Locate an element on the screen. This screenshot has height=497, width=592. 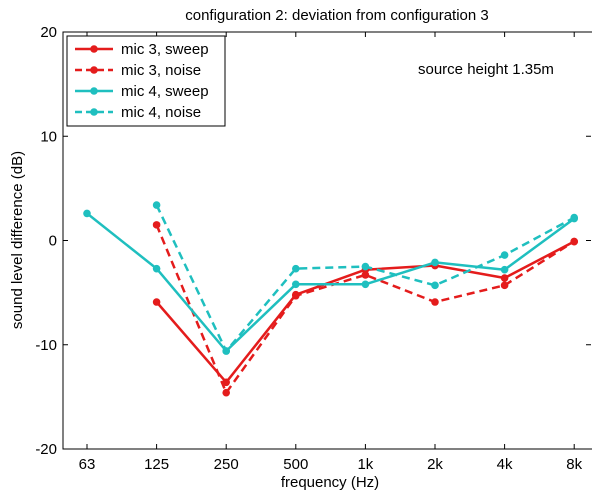
legend-item: mic 4, sweep is located at coordinates (142, 91).